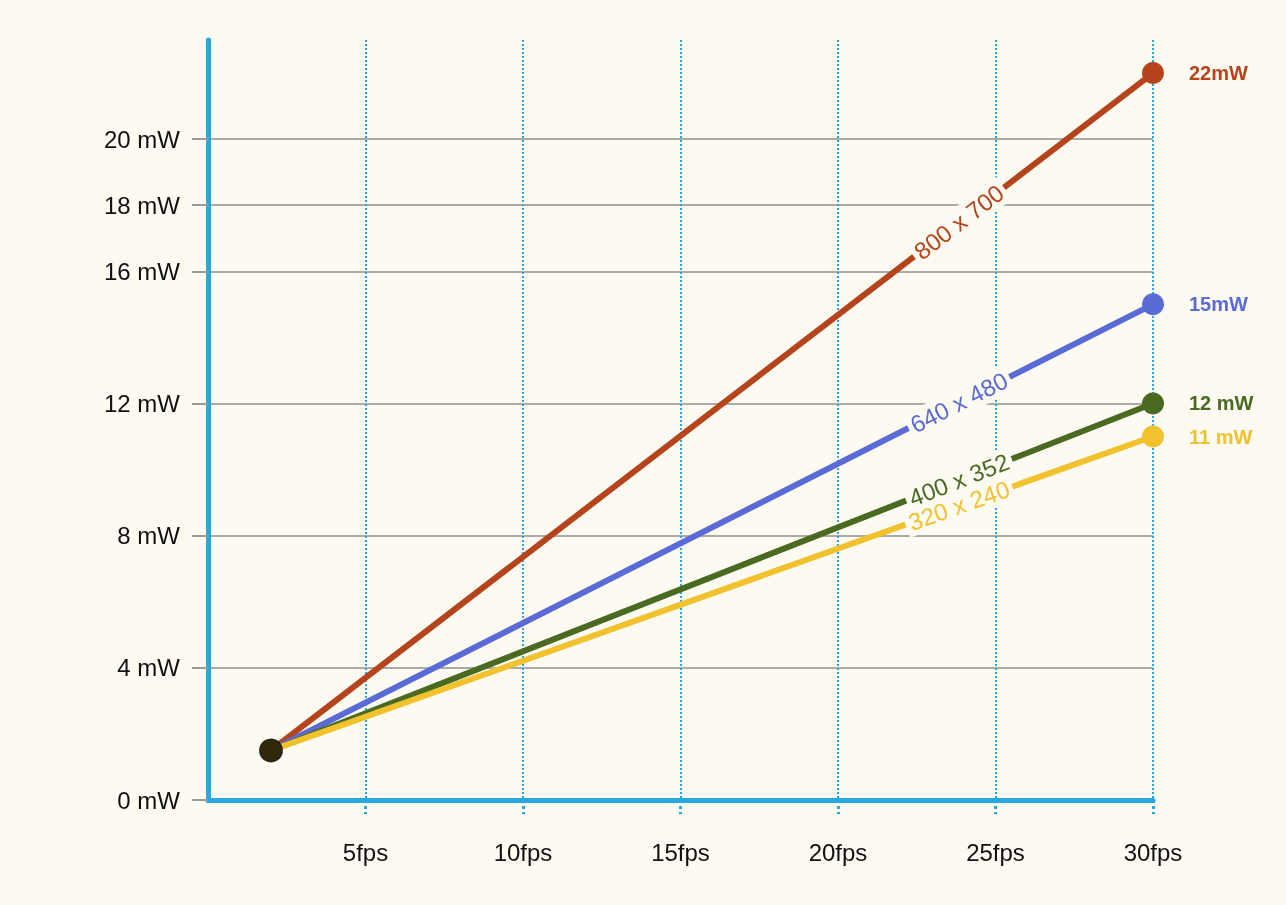  Describe the element at coordinates (142, 205) in the screenshot. I see `y-tick-label: 18 mW` at that location.